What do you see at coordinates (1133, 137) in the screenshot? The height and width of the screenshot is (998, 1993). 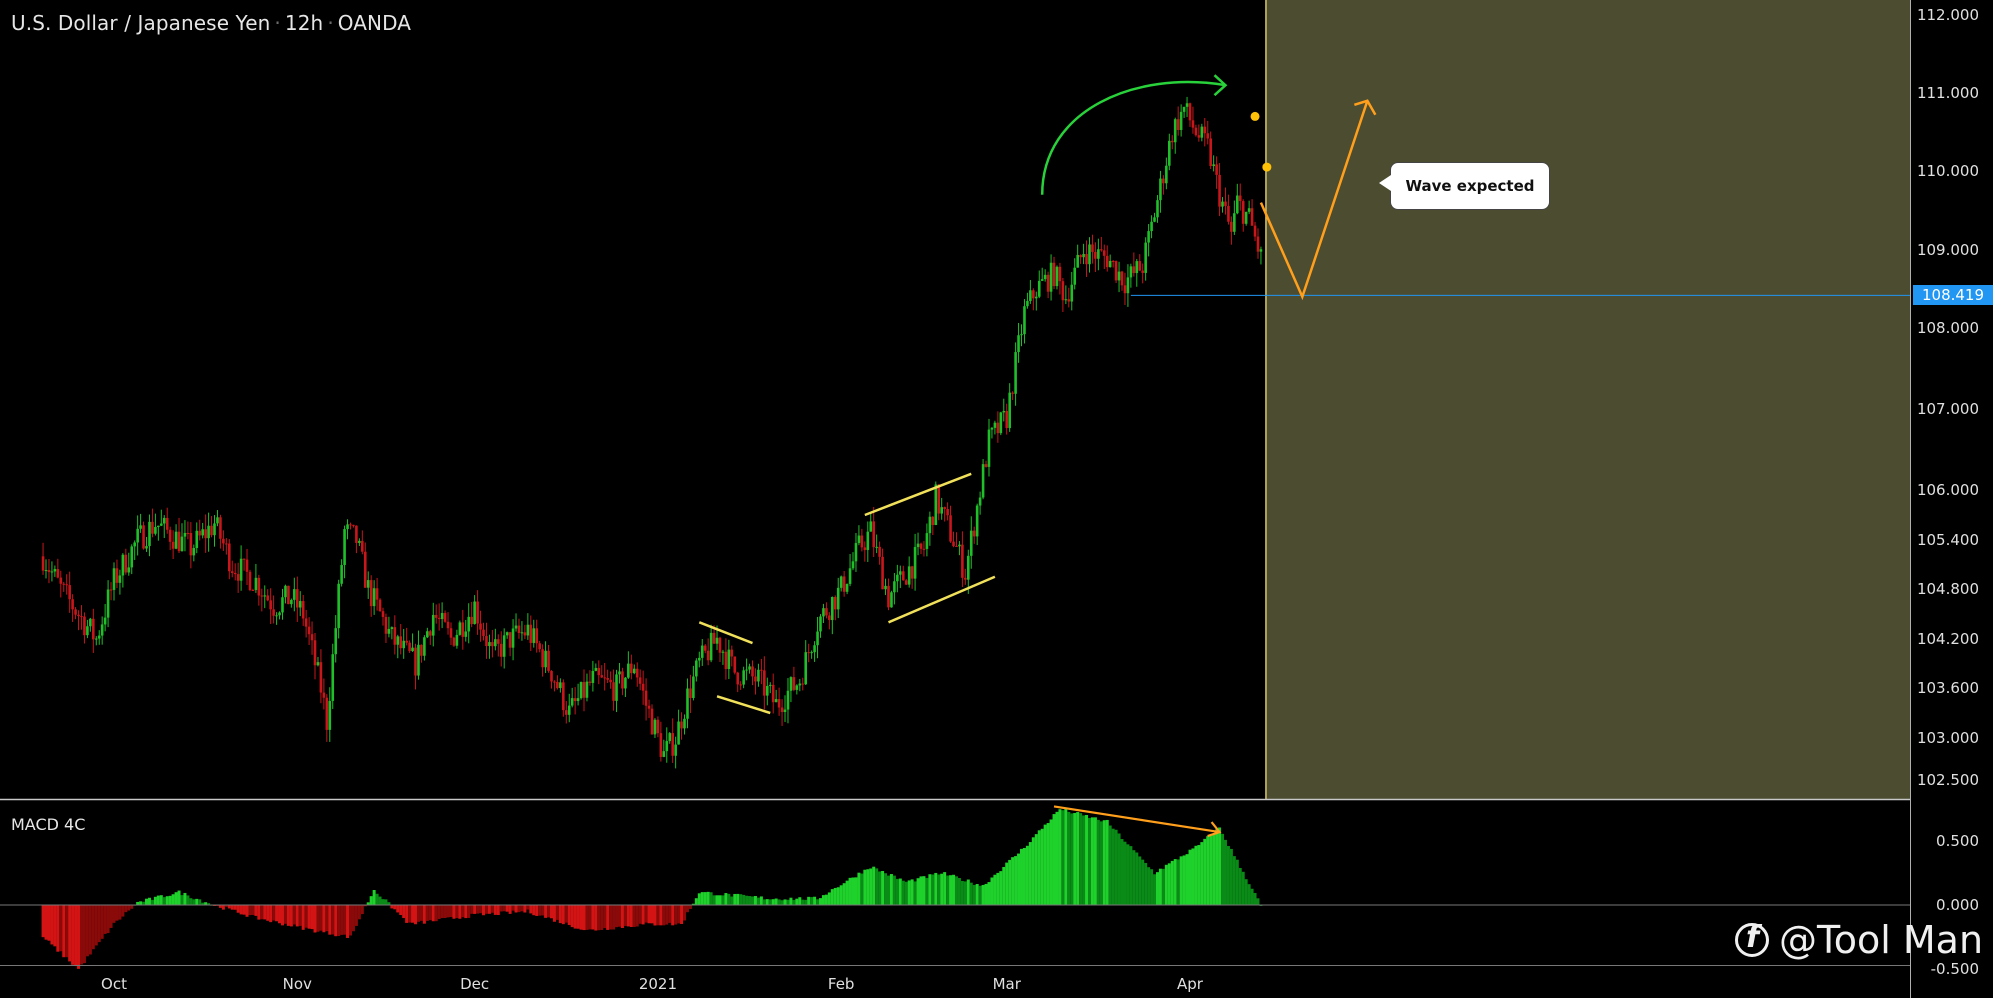 I see `trend-arrow` at bounding box center [1133, 137].